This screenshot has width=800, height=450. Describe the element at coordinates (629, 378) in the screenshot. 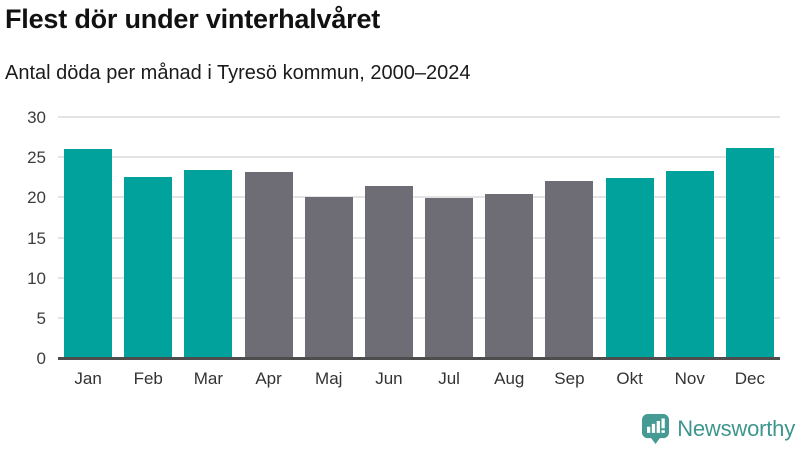

I see `x-axis-tick-okt: Okt` at that location.